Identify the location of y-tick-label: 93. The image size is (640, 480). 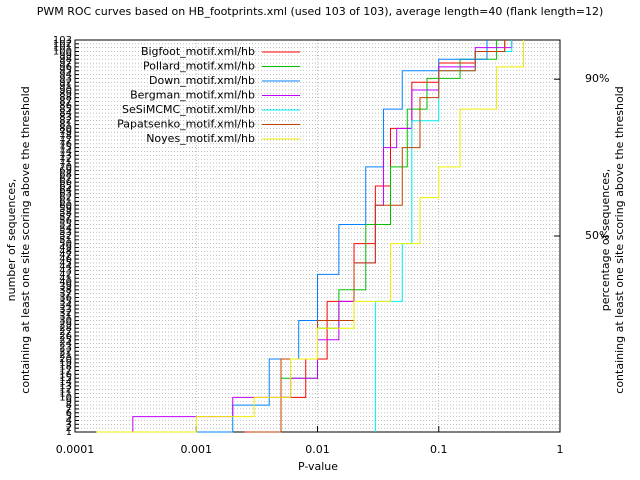
(65, 78).